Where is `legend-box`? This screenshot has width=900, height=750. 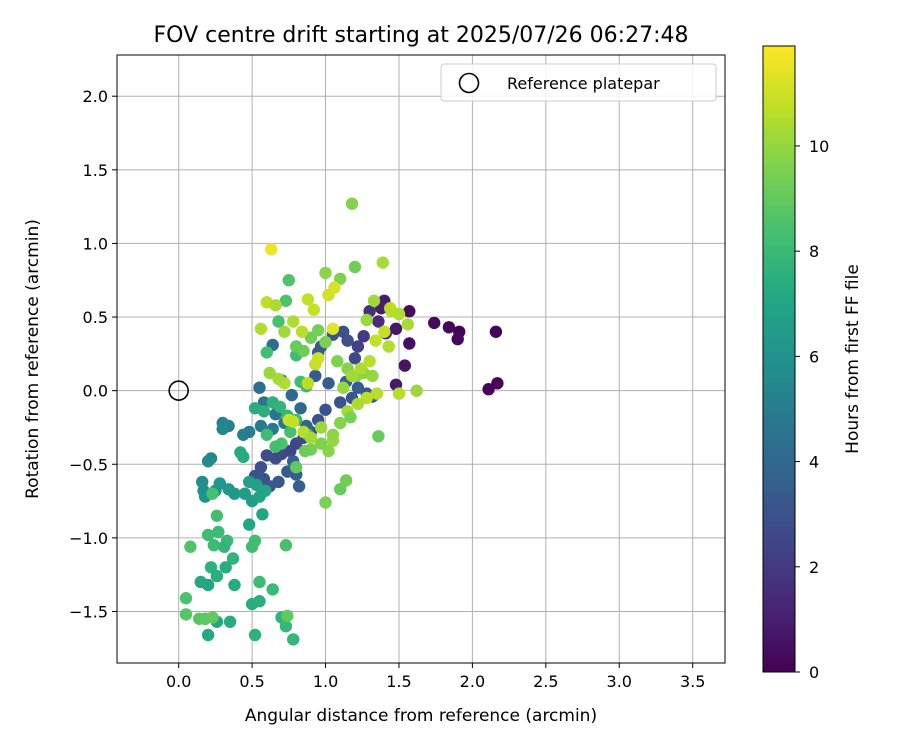 legend-box is located at coordinates (578, 82).